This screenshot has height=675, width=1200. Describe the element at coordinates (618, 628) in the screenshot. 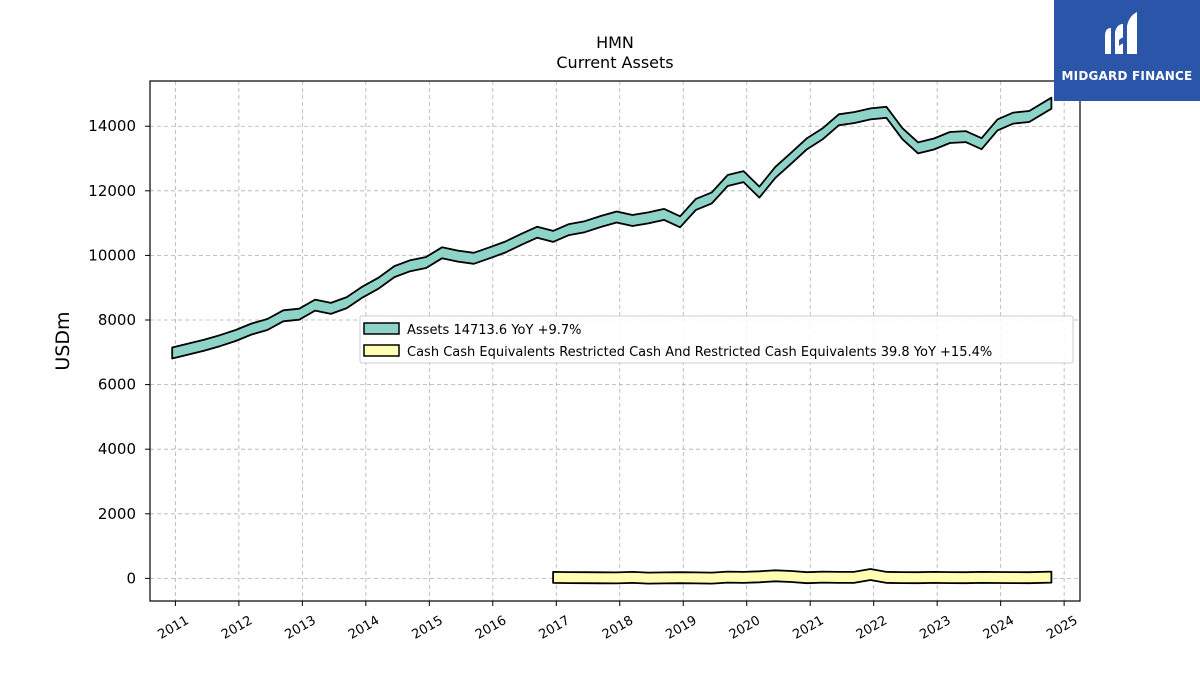

I see `x-tick-label: 2018` at that location.